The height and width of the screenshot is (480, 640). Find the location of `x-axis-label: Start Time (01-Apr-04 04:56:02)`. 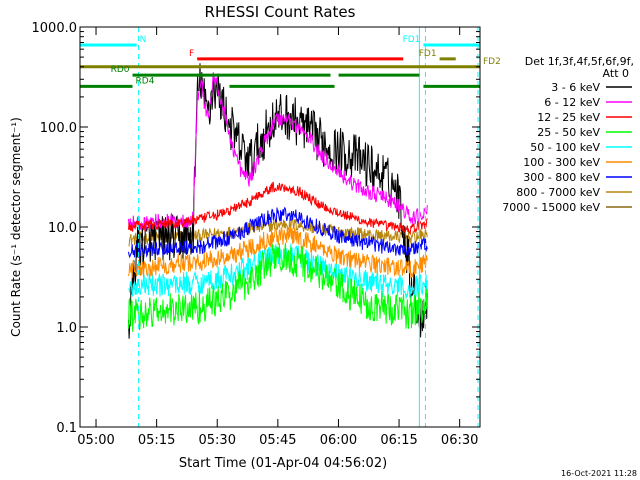

x-axis-label: Start Time (01-Apr-04 04:56:02) is located at coordinates (283, 463).